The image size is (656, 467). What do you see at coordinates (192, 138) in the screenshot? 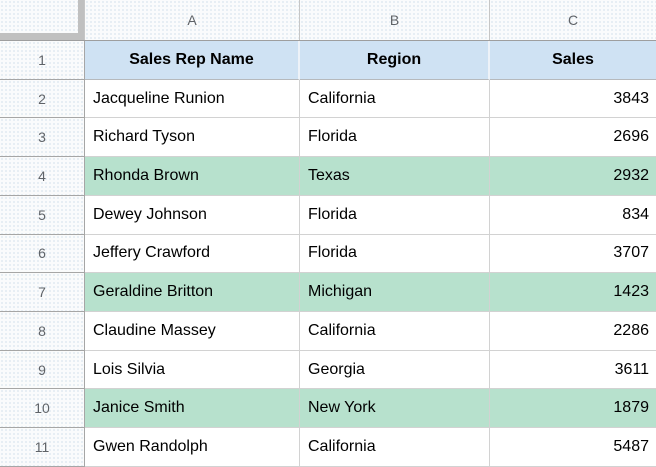
I see `cell-sales-rep-name: Richard Tyson` at bounding box center [192, 138].